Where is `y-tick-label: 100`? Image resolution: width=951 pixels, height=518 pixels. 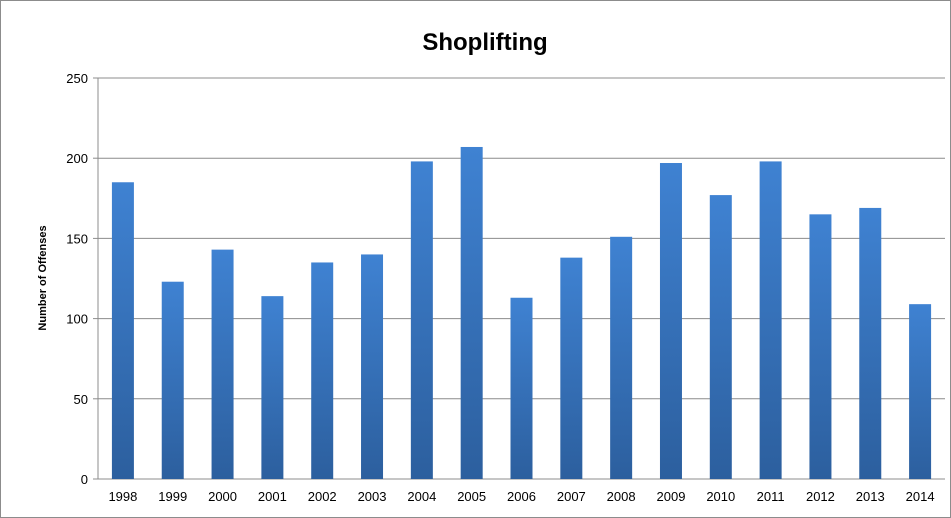
y-tick-label: 100 is located at coordinates (77, 319).